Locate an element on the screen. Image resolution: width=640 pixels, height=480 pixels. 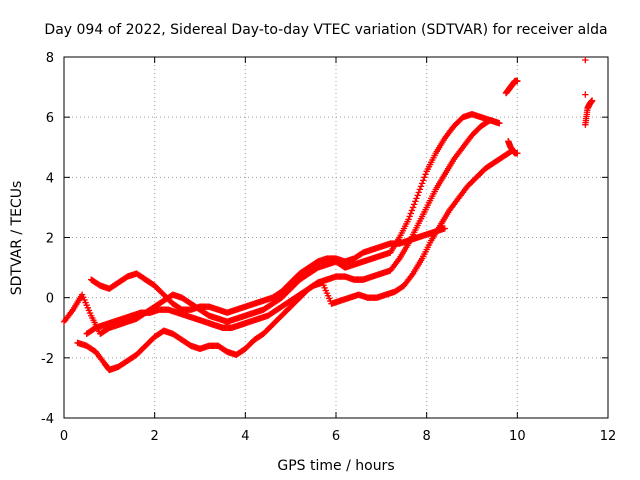
x-tick-label: 12 is located at coordinates (608, 436).